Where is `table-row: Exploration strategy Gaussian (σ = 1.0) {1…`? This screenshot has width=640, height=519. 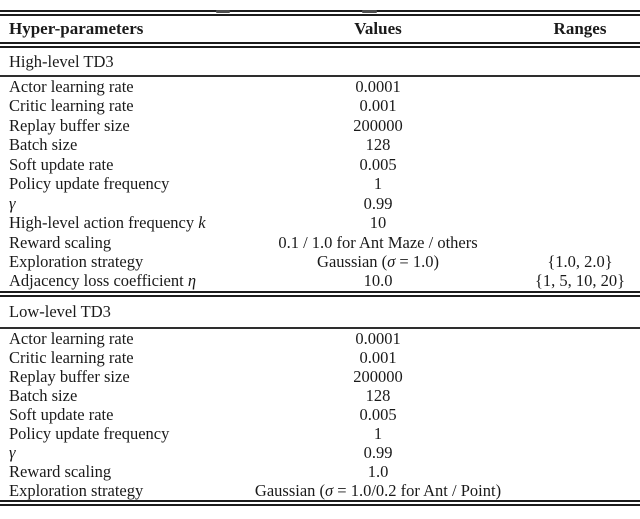 table-row: Exploration strategy Gaussian (σ = 1.0) {1… is located at coordinates (320, 261).